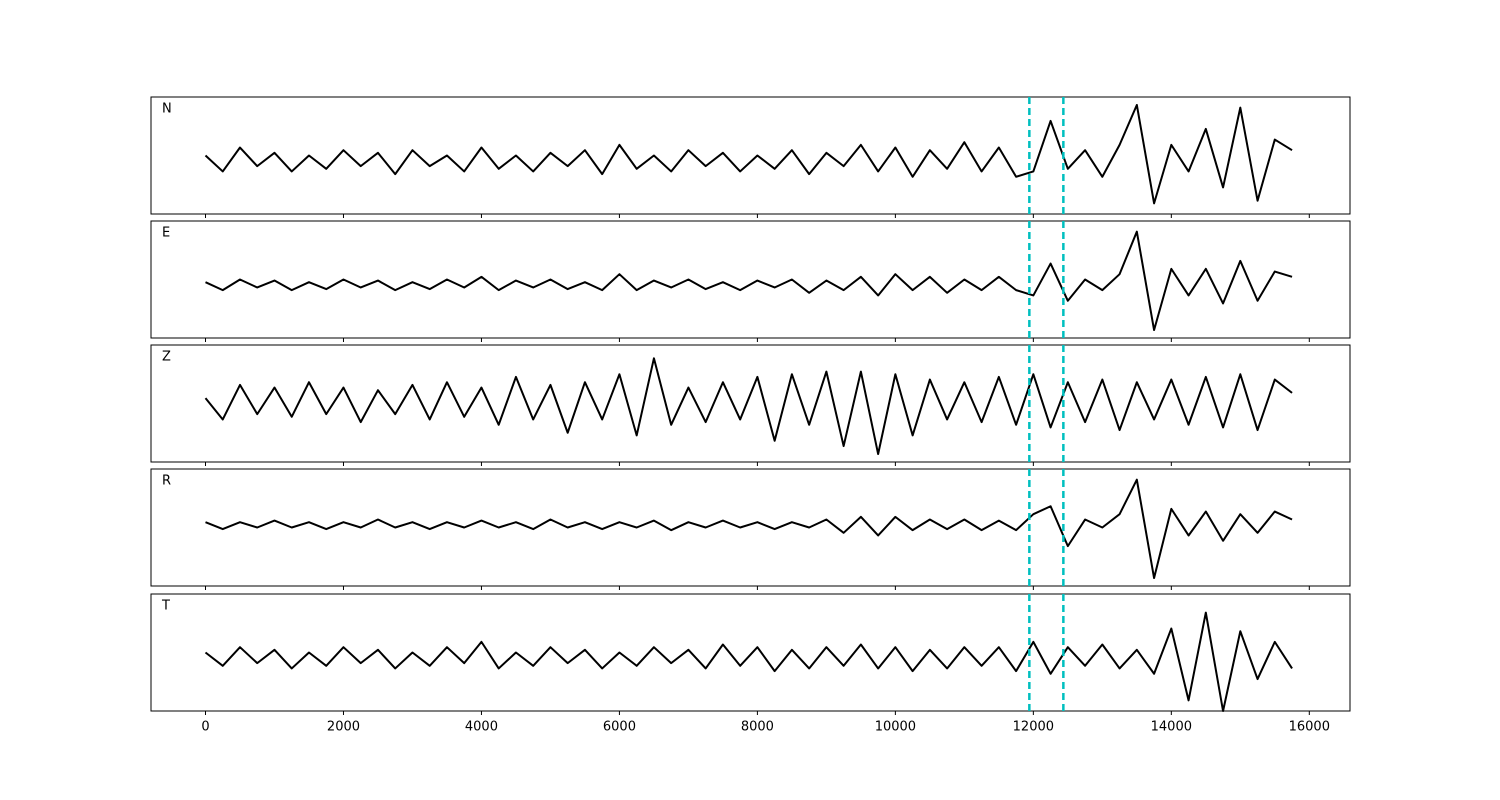 Image resolution: width=1500 pixels, height=800 pixels. I want to click on x-tick-label: 14000, so click(1171, 727).